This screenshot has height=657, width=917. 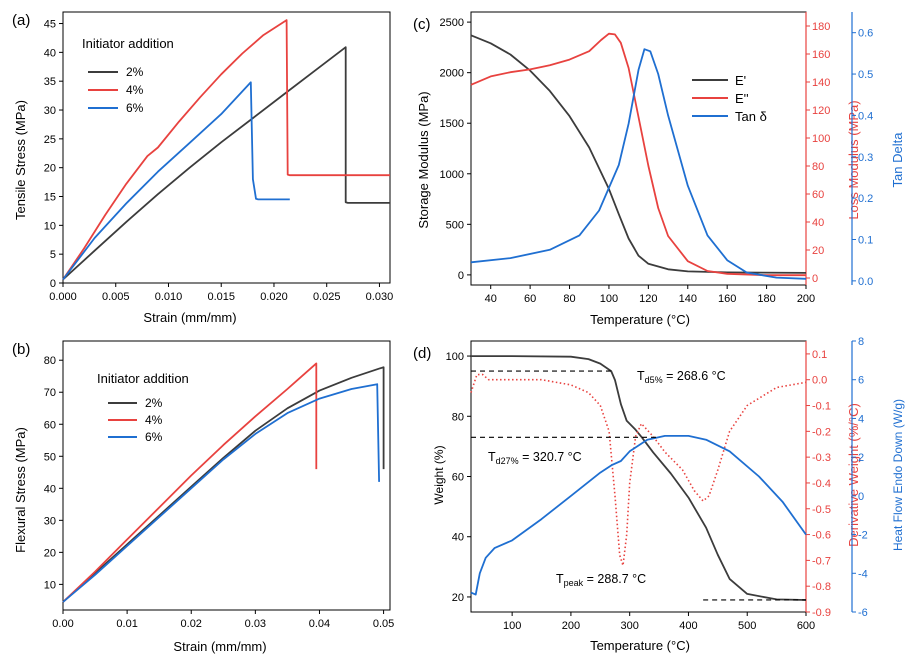 What do you see at coordinates (865, 241) in the screenshot?
I see `panel-c-far-right-axis-tick-label: 0.1` at bounding box center [865, 241].